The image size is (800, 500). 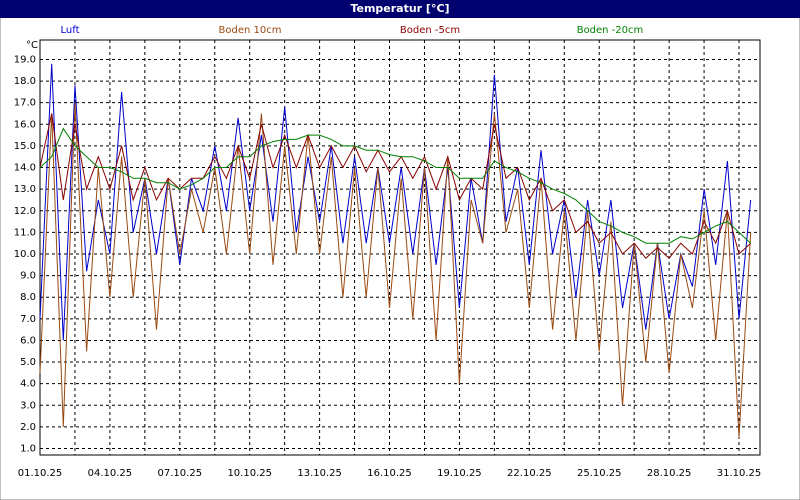 I want to click on y-tick-label: 10.0, so click(x=25, y=254).